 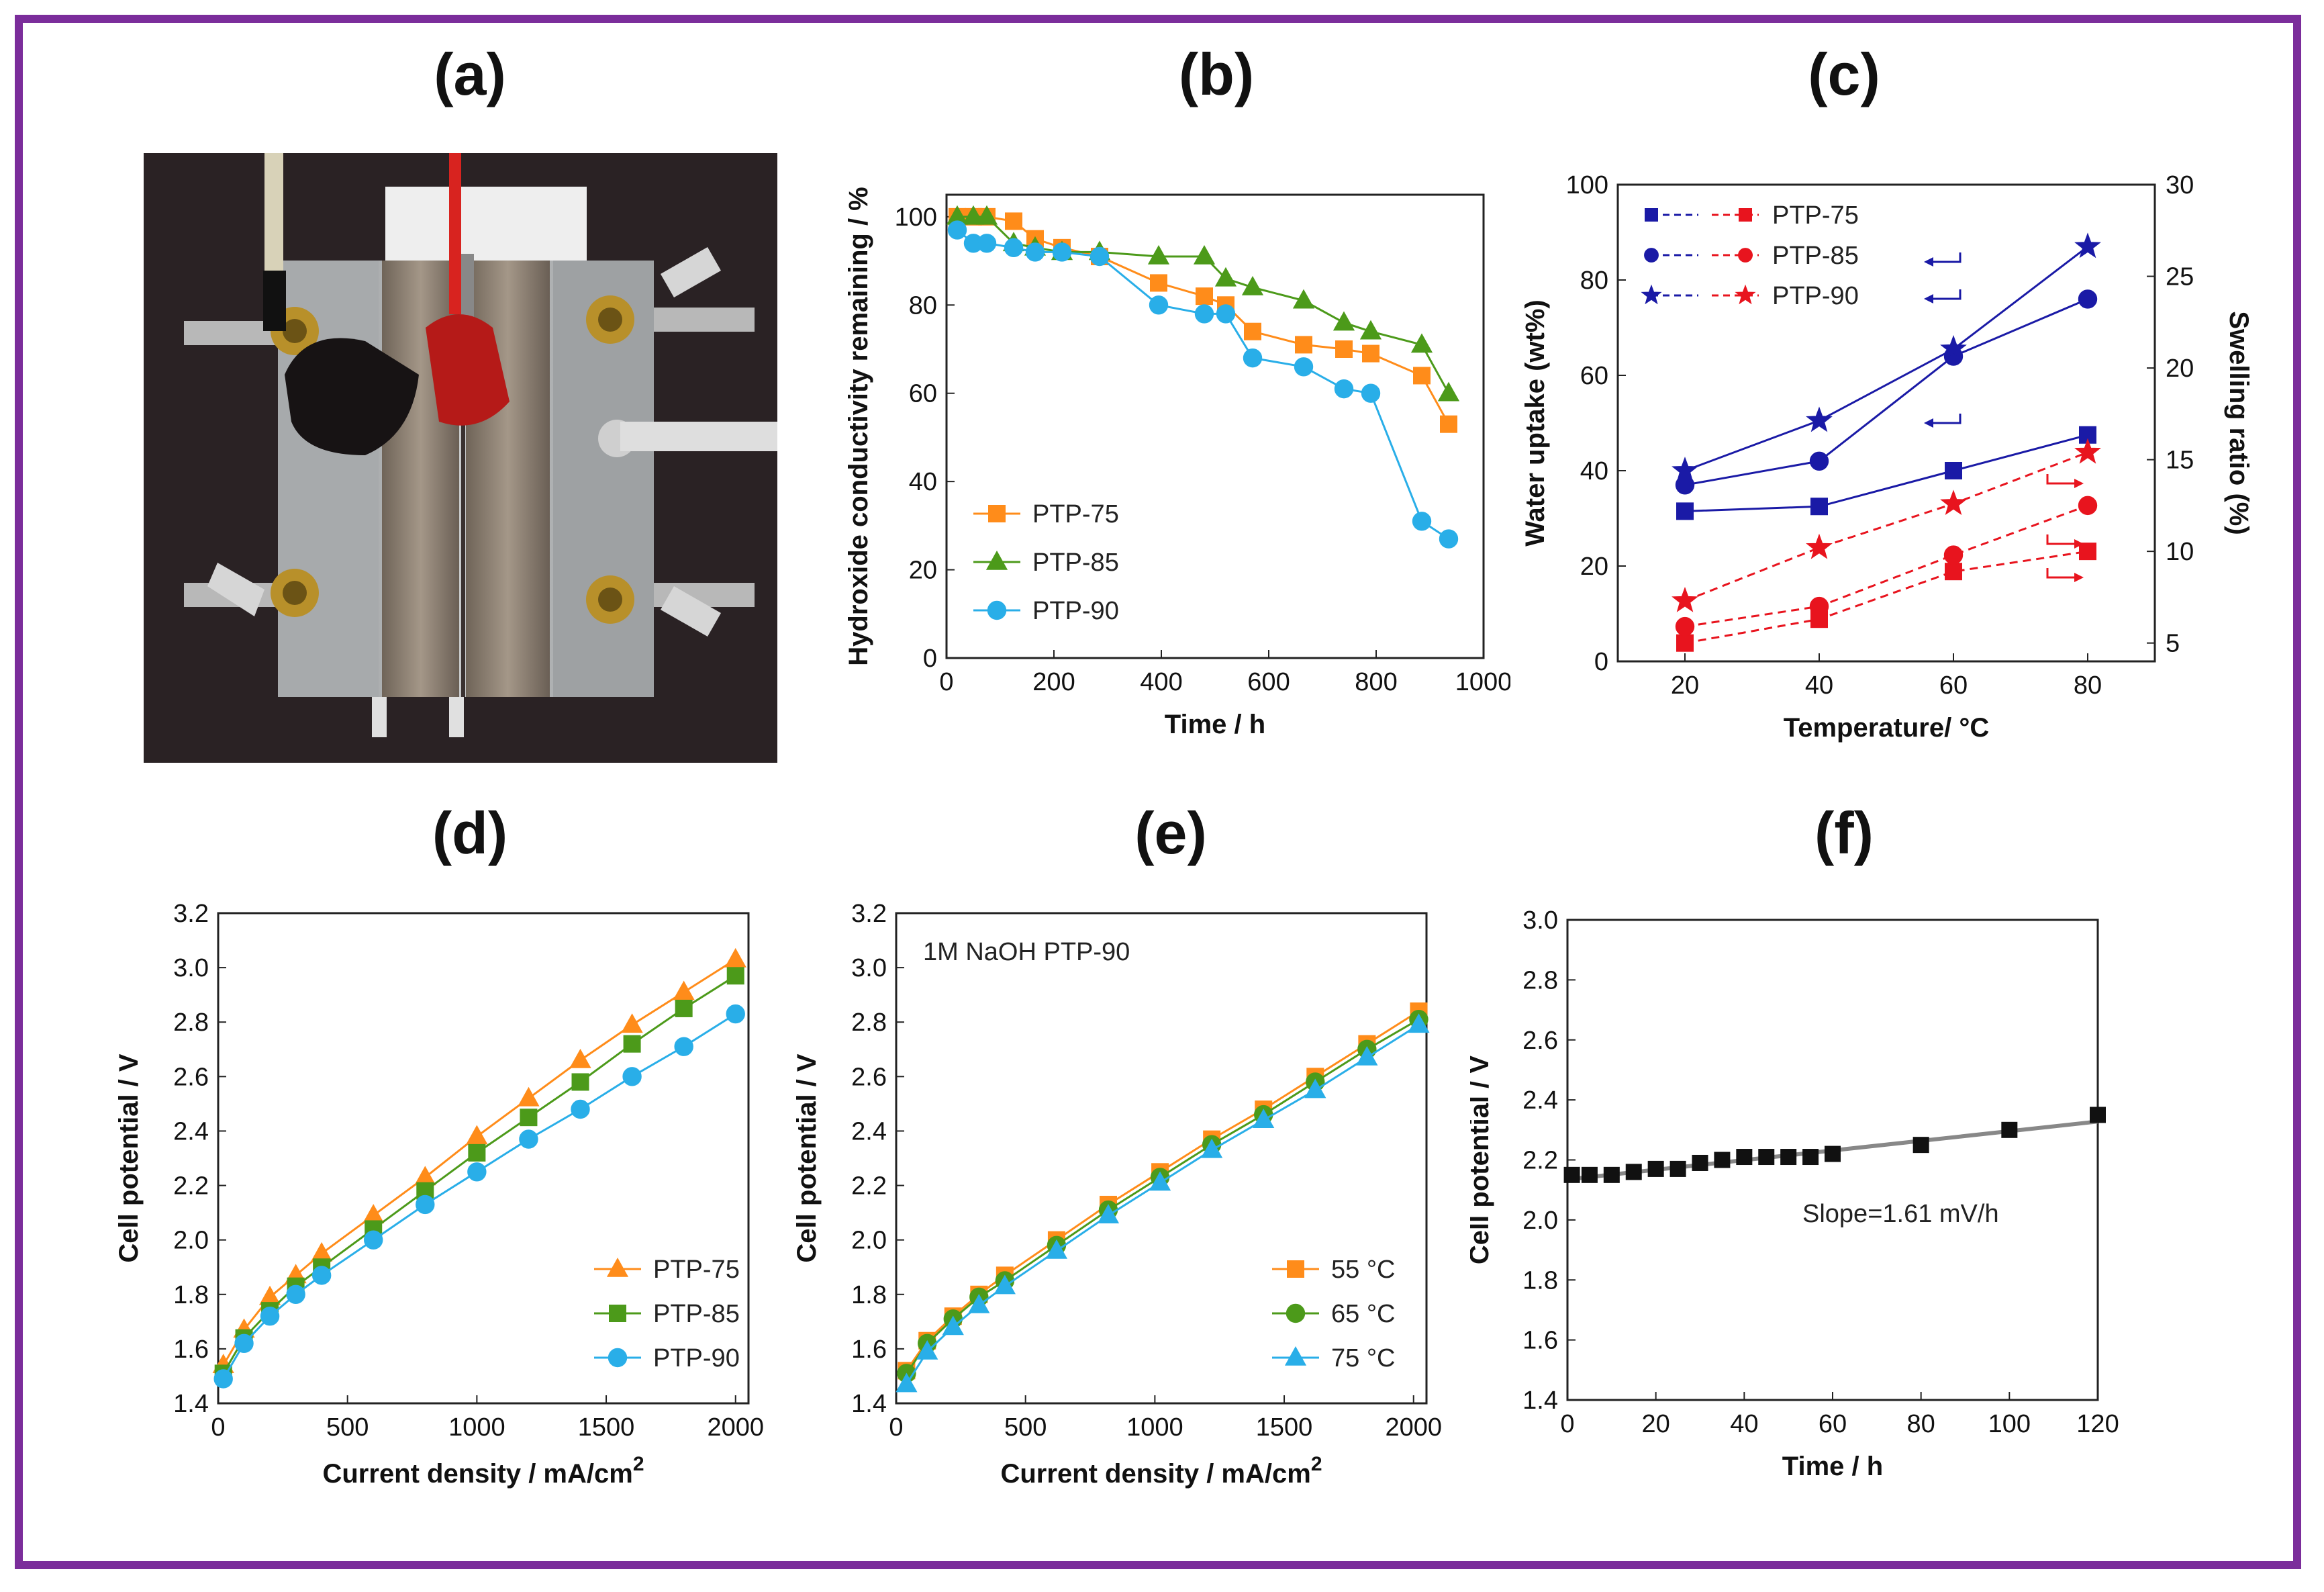 I want to click on y-axis-label: Hydroxide conductivity remaining / %, so click(x=858, y=426).